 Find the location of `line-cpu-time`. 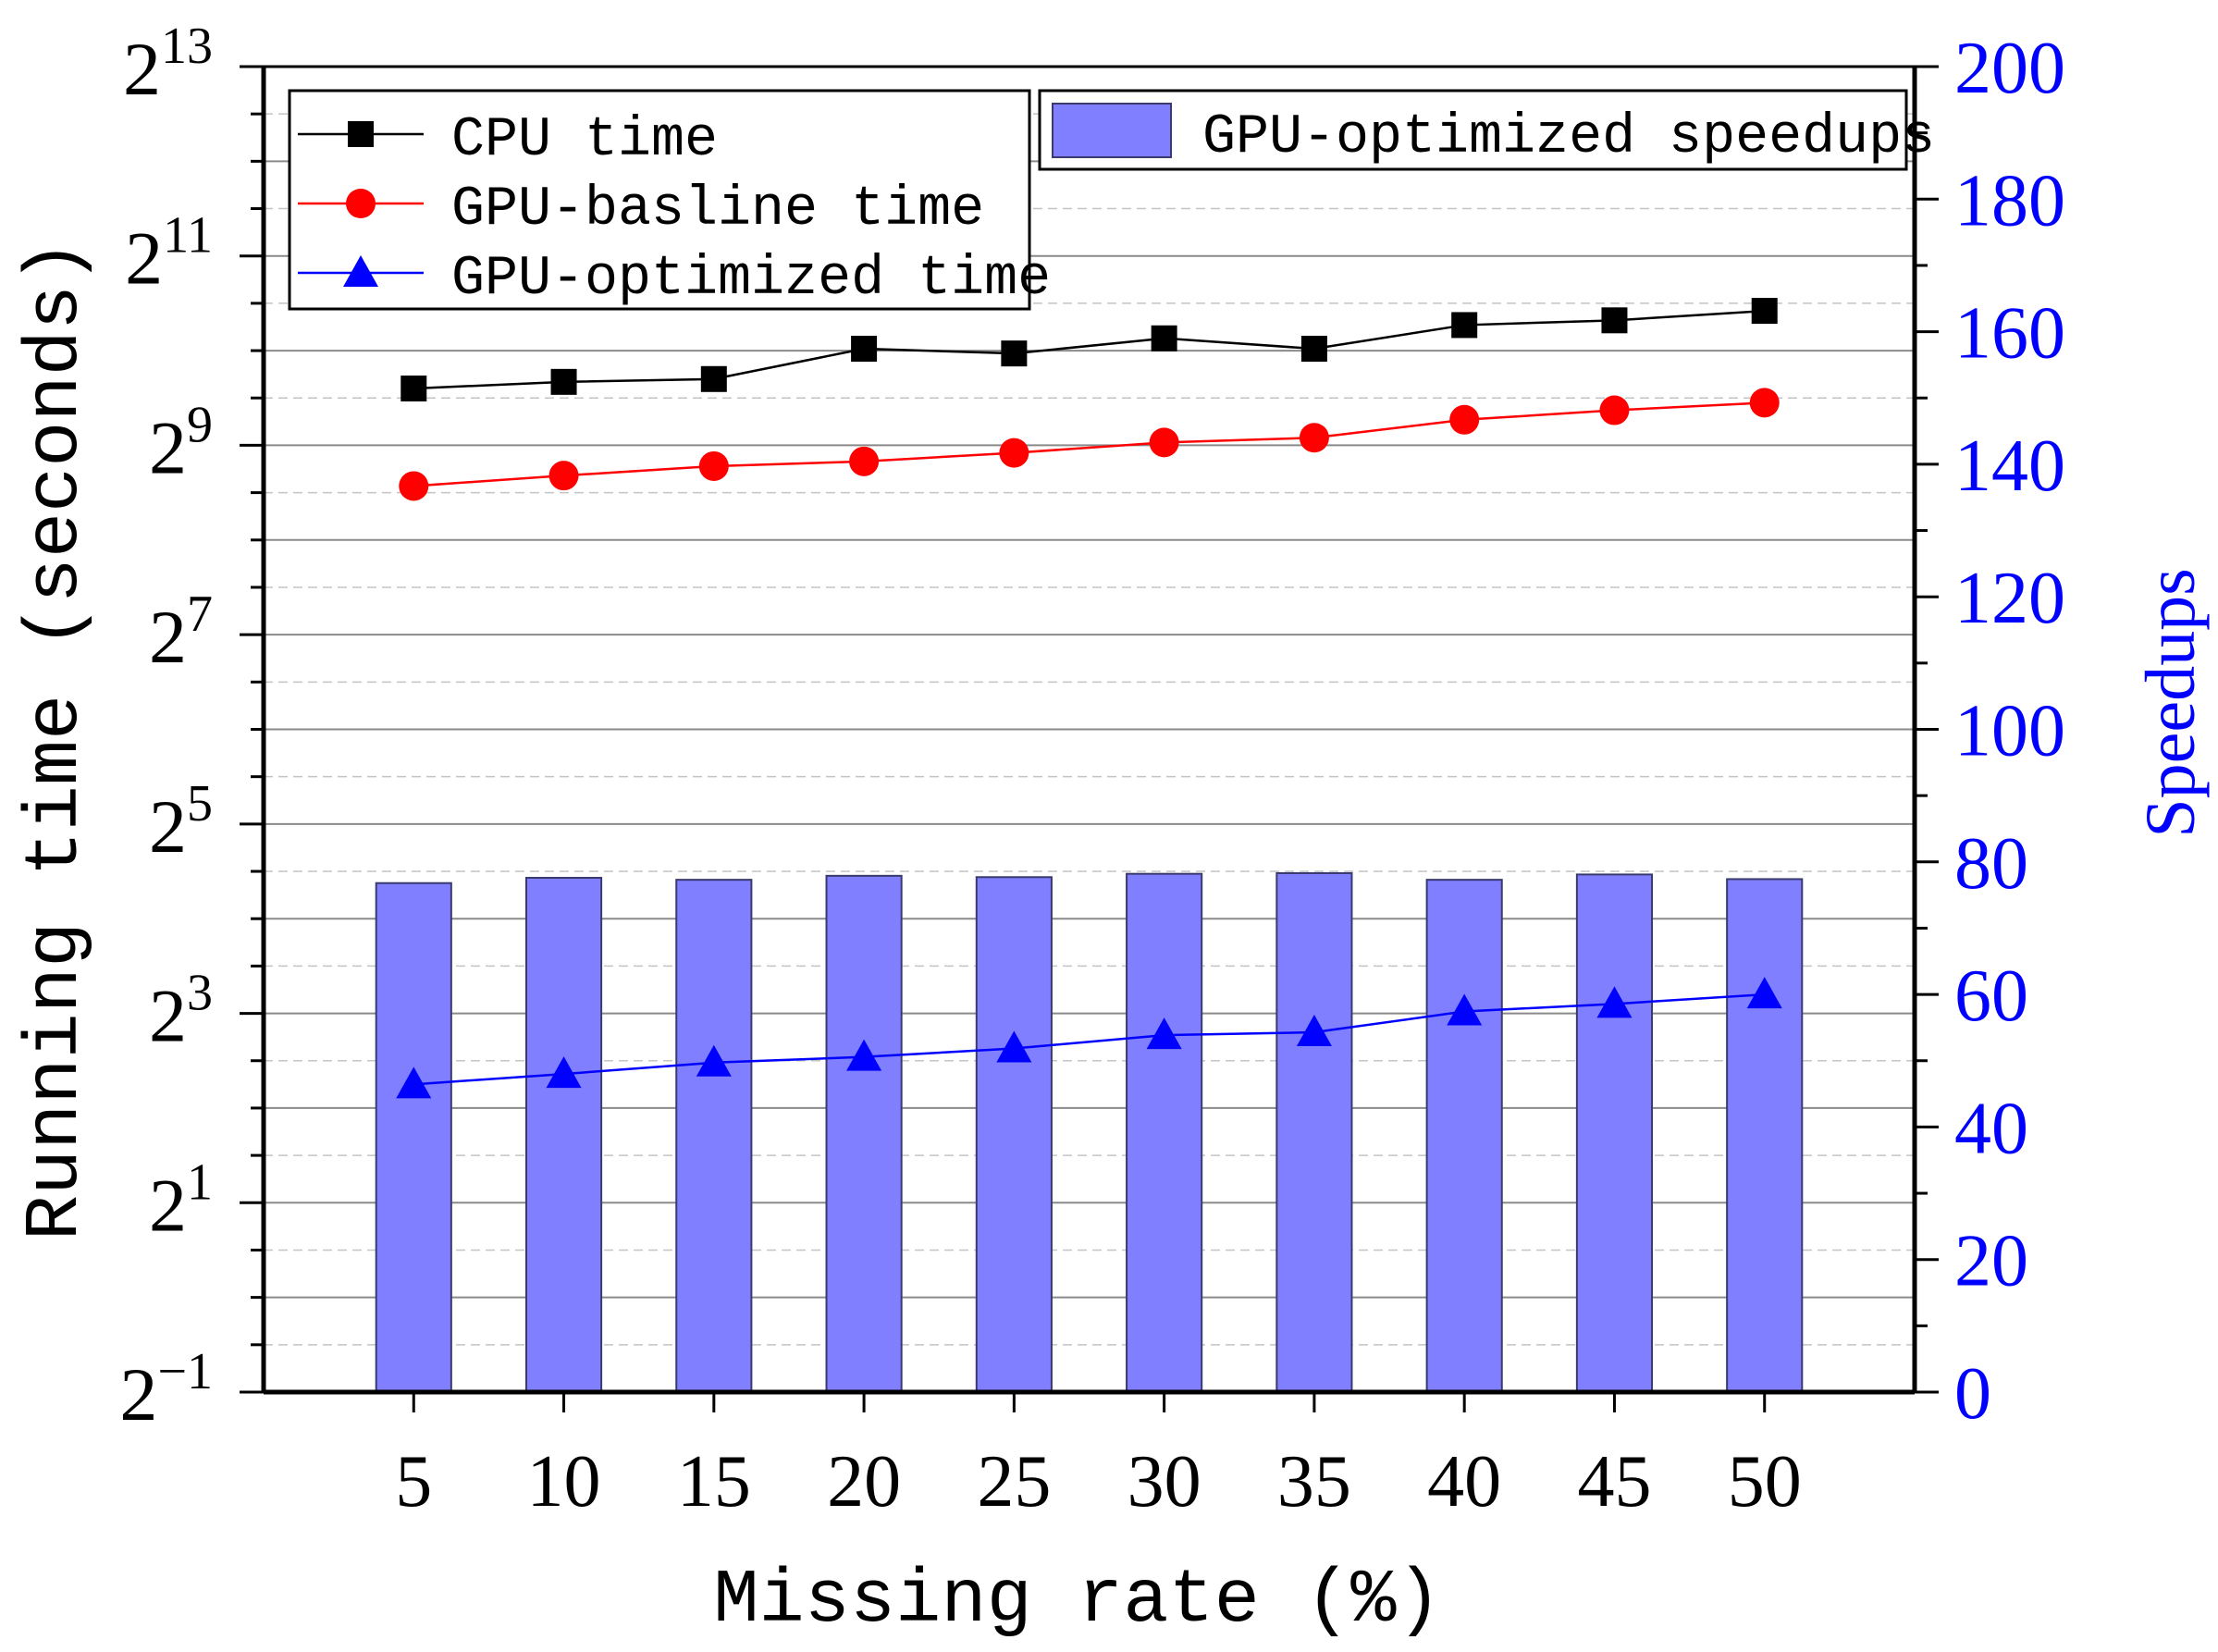

line-cpu-time is located at coordinates (1089, 349).